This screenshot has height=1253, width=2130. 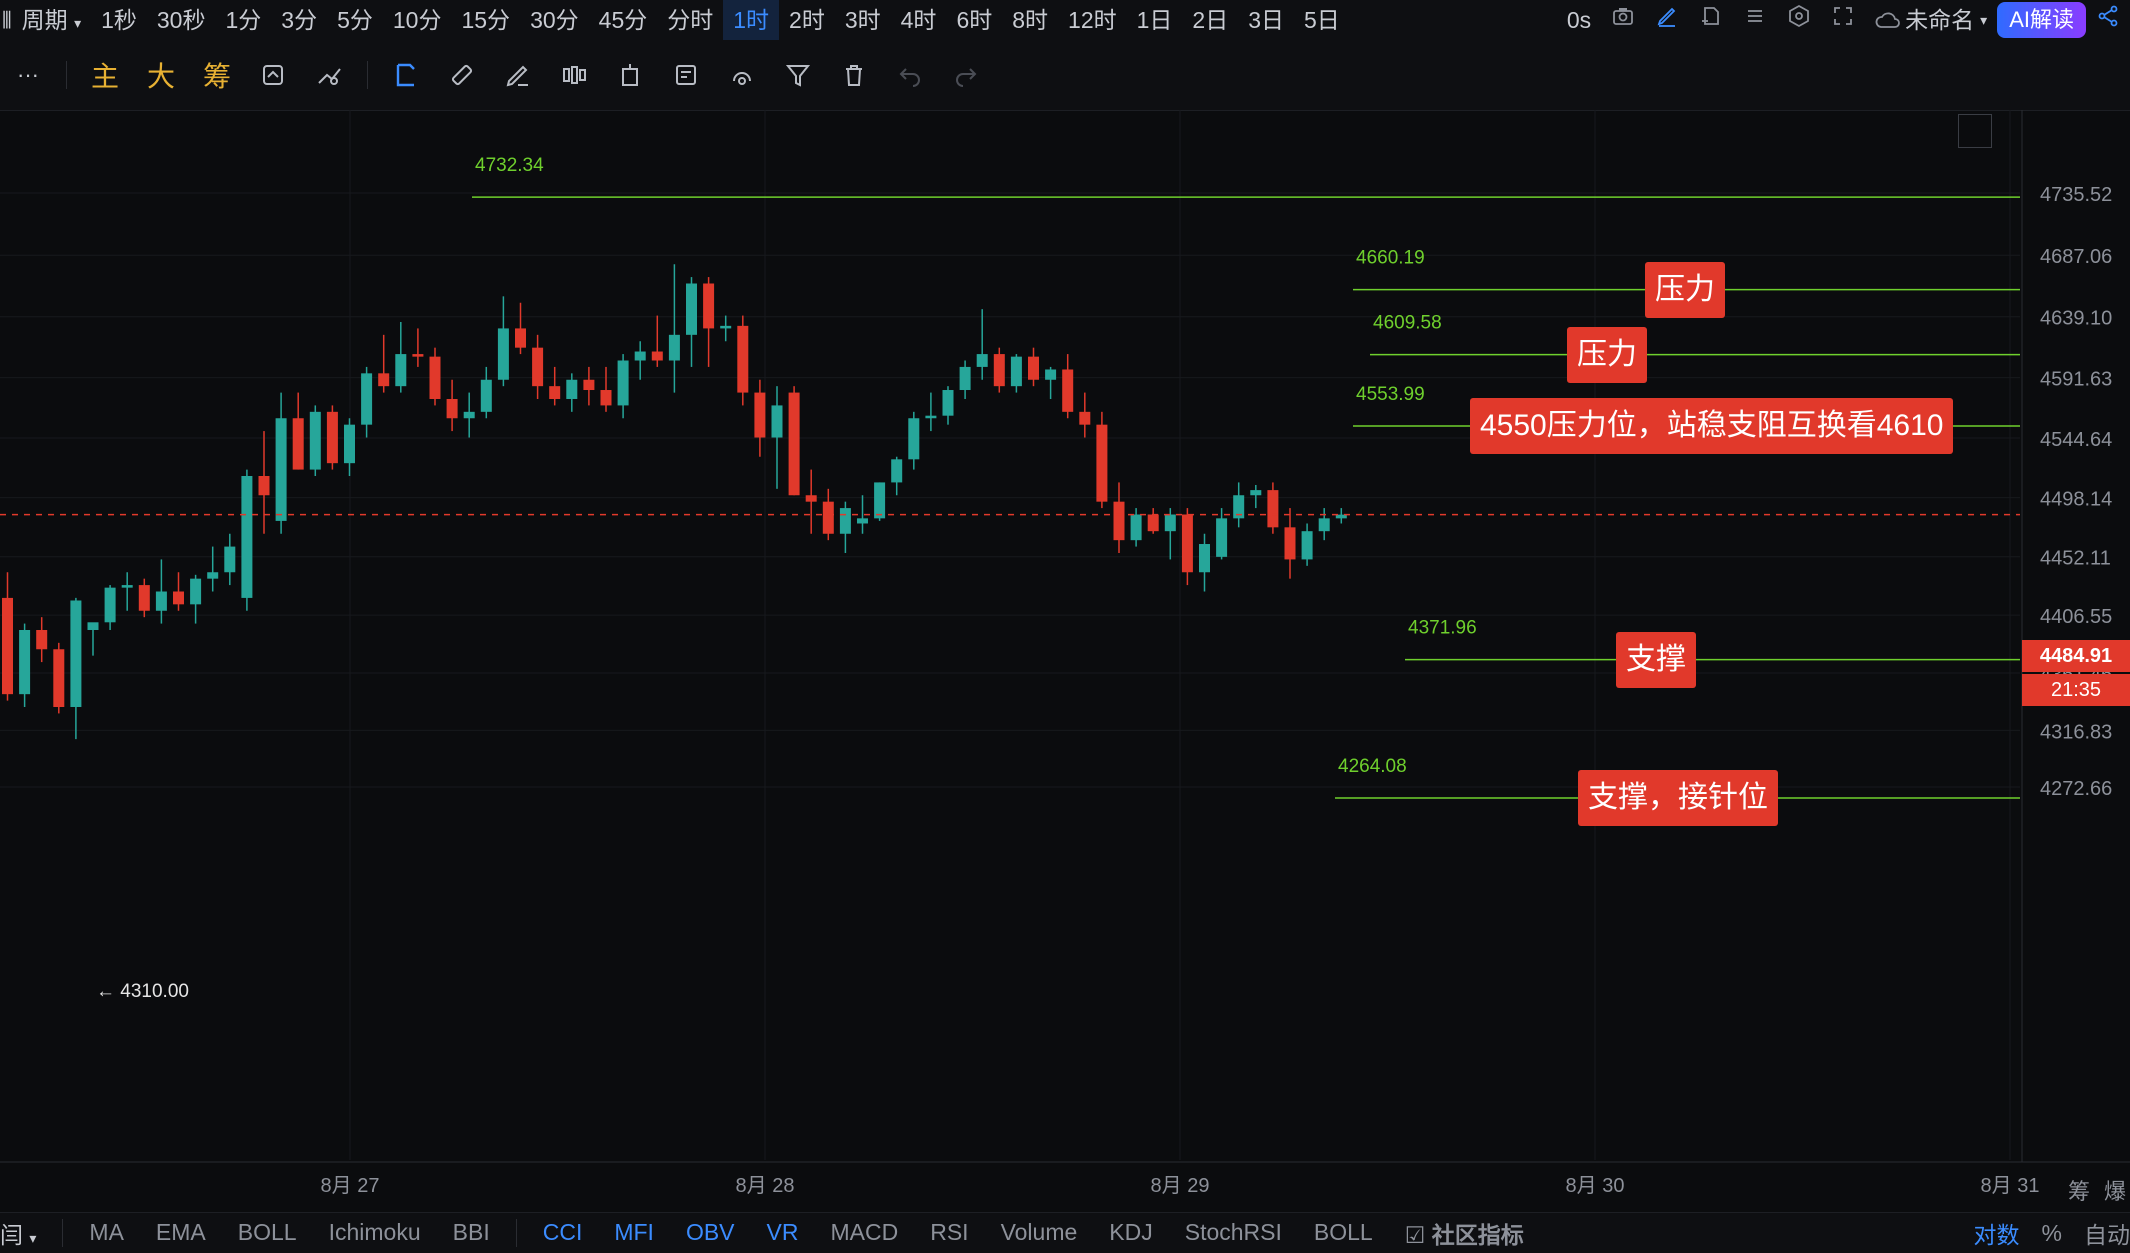 I want to click on indicator-ichimoku: Ichimoku, so click(x=374, y=1232).